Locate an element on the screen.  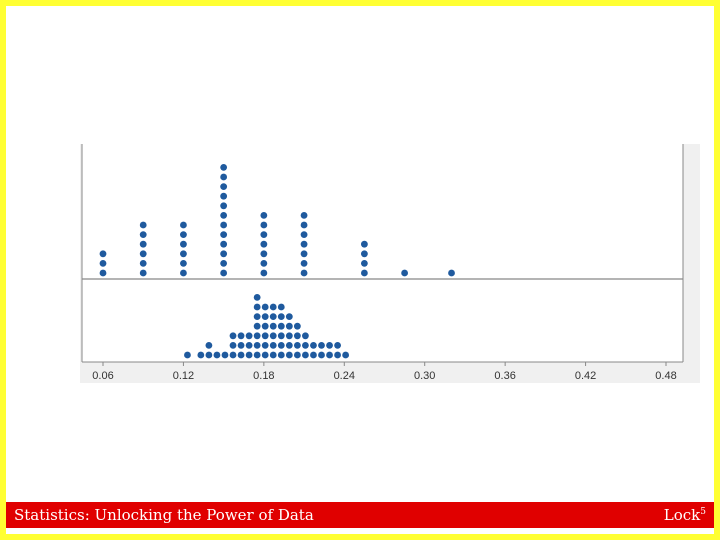
footer-author: Lock5 is located at coordinates (685, 515).